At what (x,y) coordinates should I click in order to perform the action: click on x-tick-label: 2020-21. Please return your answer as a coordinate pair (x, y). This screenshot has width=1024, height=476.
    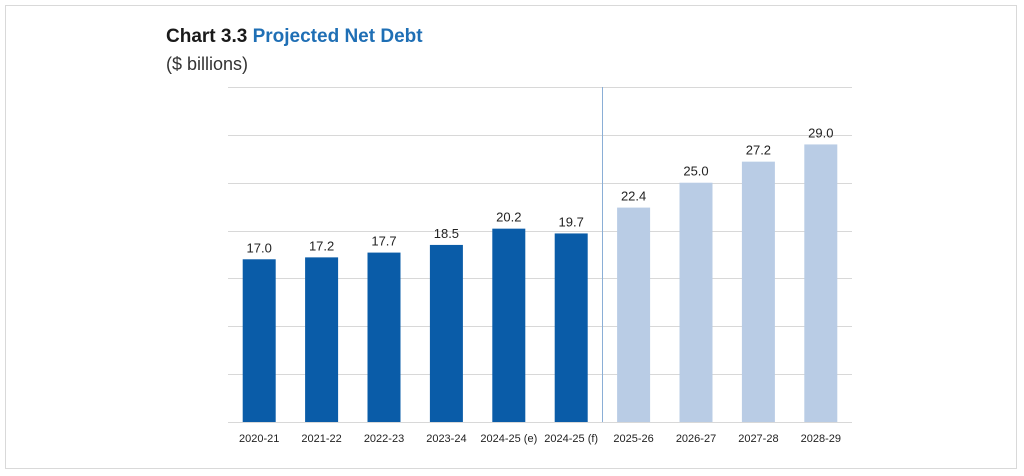
    Looking at the image, I should click on (259, 439).